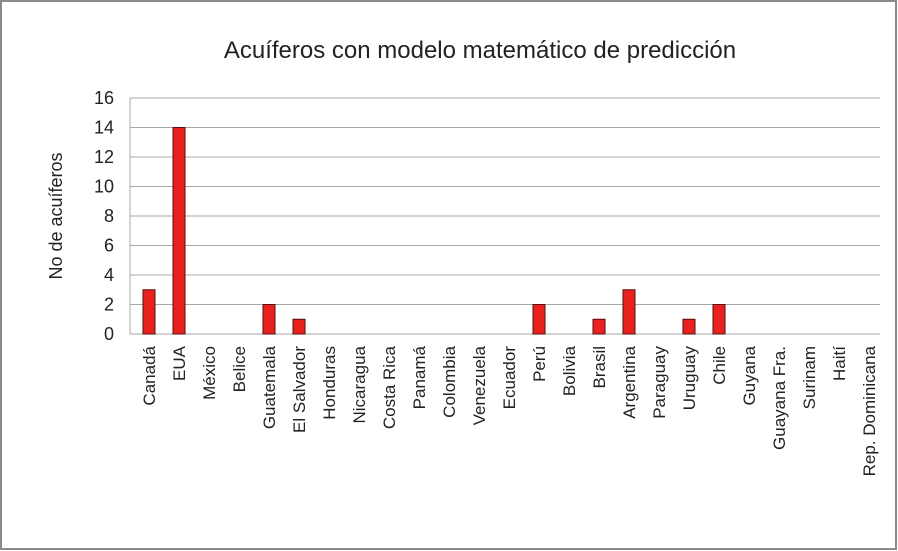 The width and height of the screenshot is (898, 551). What do you see at coordinates (539, 364) in the screenshot?
I see `x-tick-label: Perú` at bounding box center [539, 364].